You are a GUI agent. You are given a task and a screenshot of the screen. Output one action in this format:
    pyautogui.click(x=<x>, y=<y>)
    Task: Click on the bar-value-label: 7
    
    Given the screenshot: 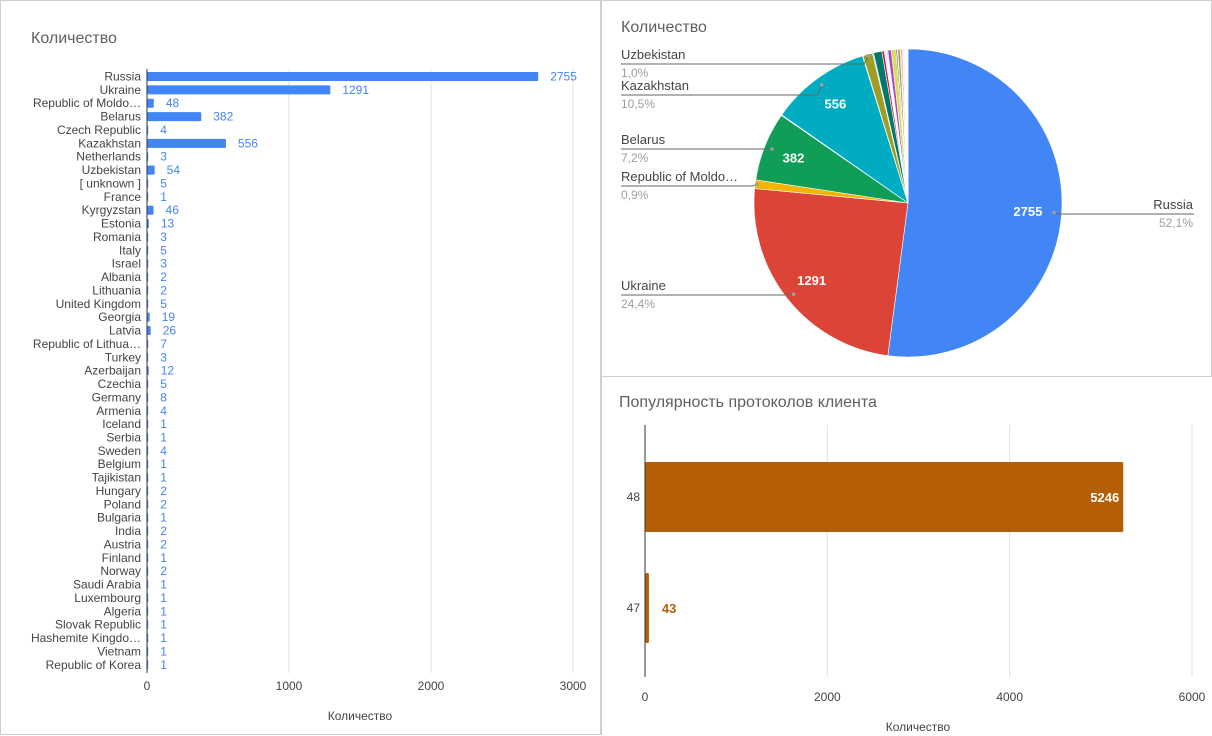 What is the action you would take?
    pyautogui.click(x=163, y=344)
    